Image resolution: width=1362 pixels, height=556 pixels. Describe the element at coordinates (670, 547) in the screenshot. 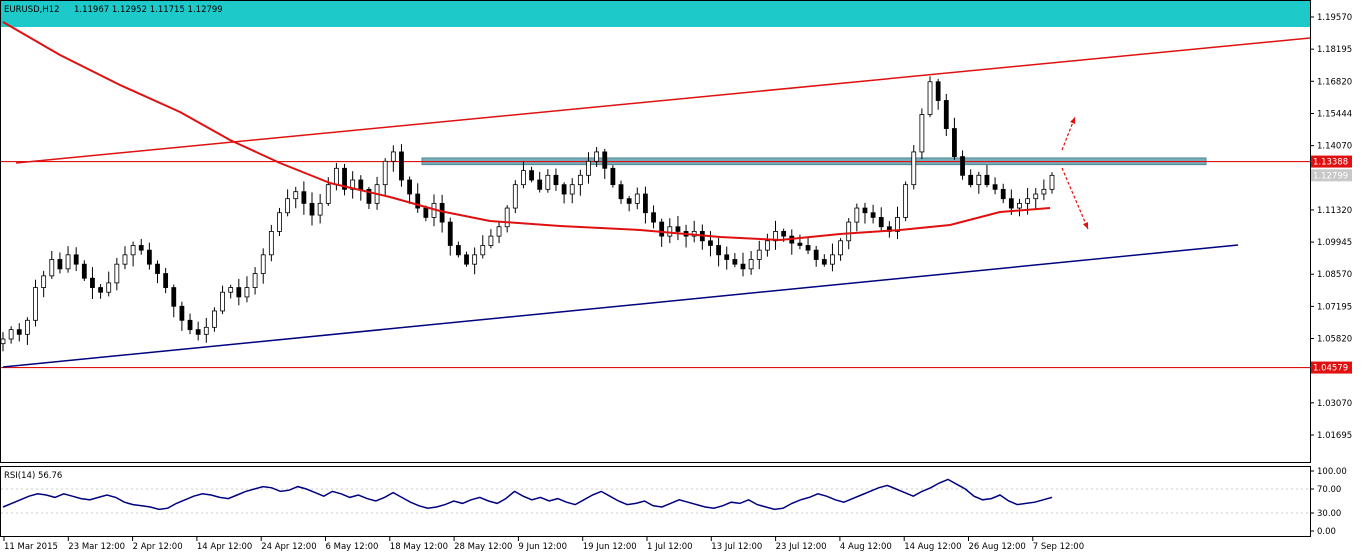

I see `time-tick-label: 1 Jul 12:00` at that location.